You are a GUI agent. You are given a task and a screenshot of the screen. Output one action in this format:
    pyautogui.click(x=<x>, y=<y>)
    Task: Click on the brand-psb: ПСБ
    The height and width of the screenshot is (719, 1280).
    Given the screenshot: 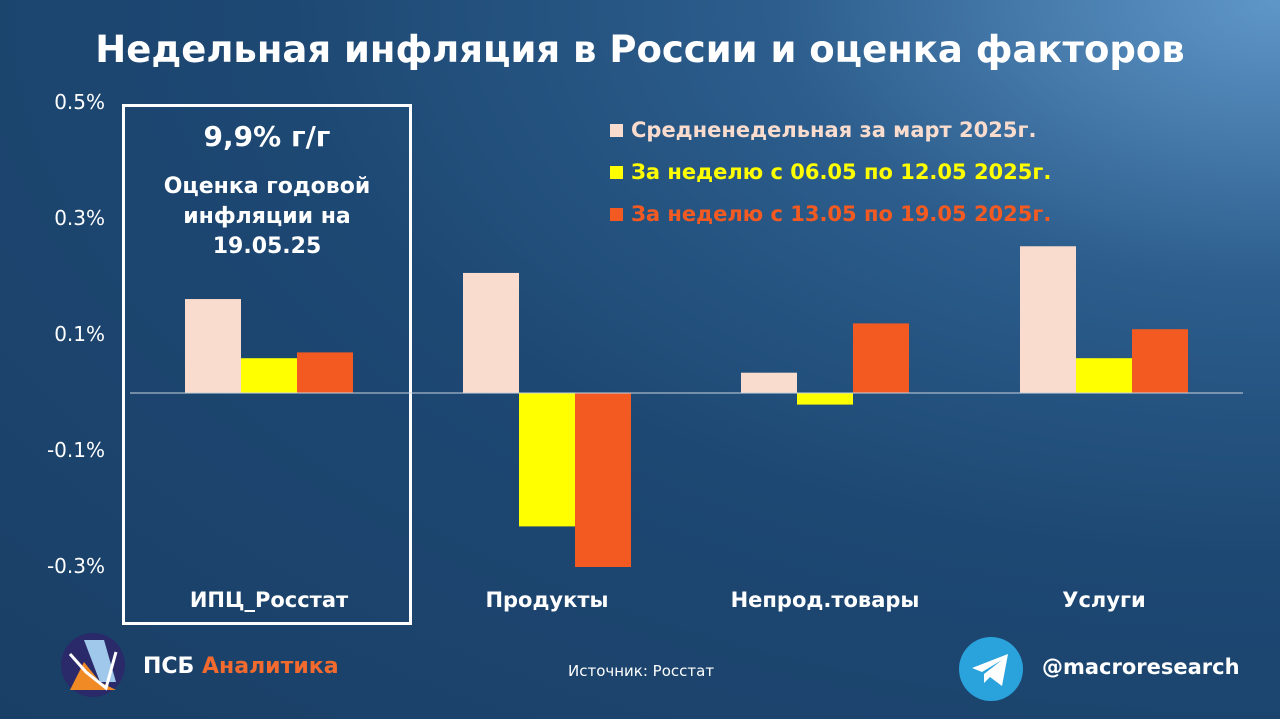 What is the action you would take?
    pyautogui.click(x=169, y=666)
    